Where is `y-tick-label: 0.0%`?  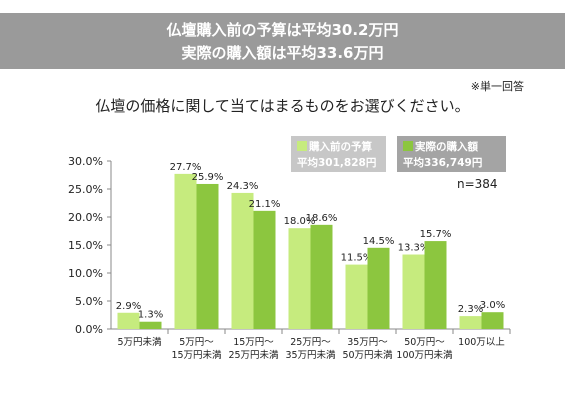
y-tick-label: 0.0% is located at coordinates (89, 329).